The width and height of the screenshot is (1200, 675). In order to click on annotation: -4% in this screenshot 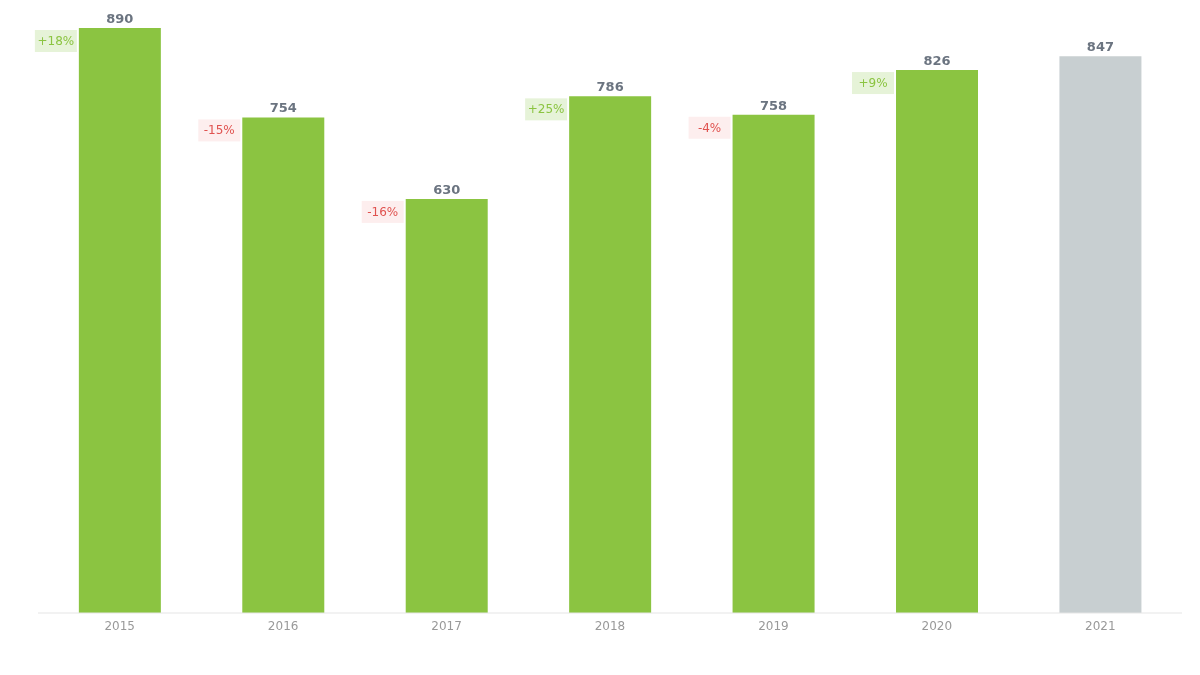, I will do `click(709, 127)`.